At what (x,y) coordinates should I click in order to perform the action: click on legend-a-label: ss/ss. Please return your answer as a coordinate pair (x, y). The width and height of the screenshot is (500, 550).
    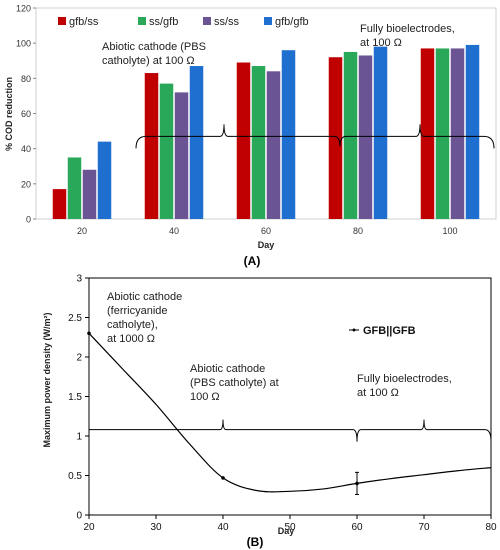
    Looking at the image, I should click on (227, 22).